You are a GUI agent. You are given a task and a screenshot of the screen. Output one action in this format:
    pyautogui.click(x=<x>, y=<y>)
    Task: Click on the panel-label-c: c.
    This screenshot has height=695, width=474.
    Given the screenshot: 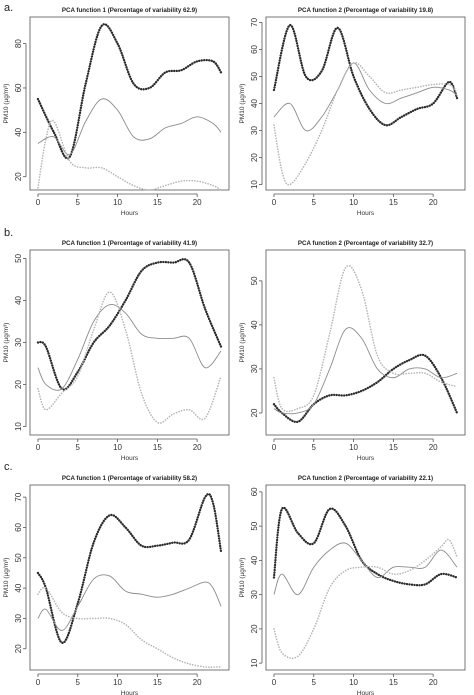 What is the action you would take?
    pyautogui.click(x=8, y=467)
    